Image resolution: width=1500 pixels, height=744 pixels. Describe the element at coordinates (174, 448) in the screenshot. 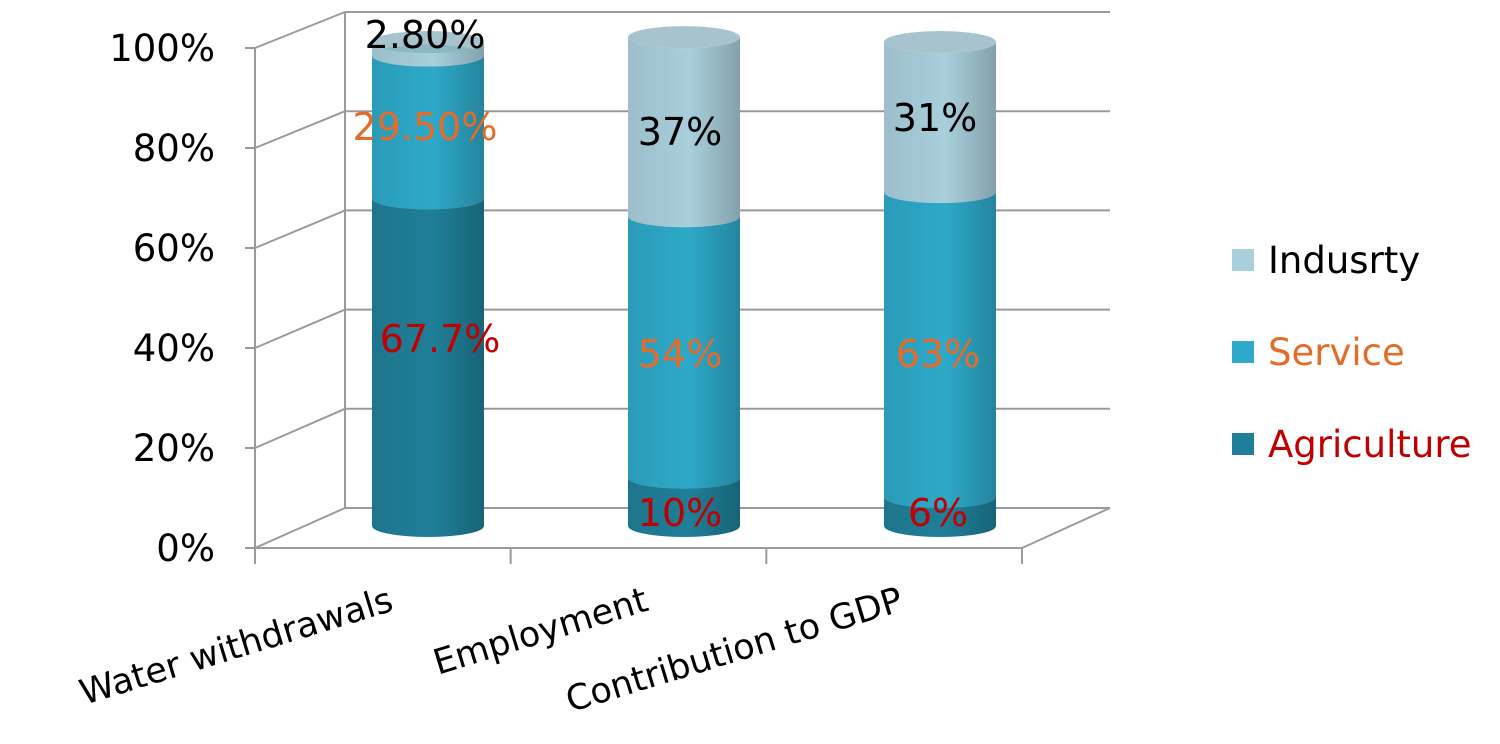

I see `y-tick-label: 20%` at that location.